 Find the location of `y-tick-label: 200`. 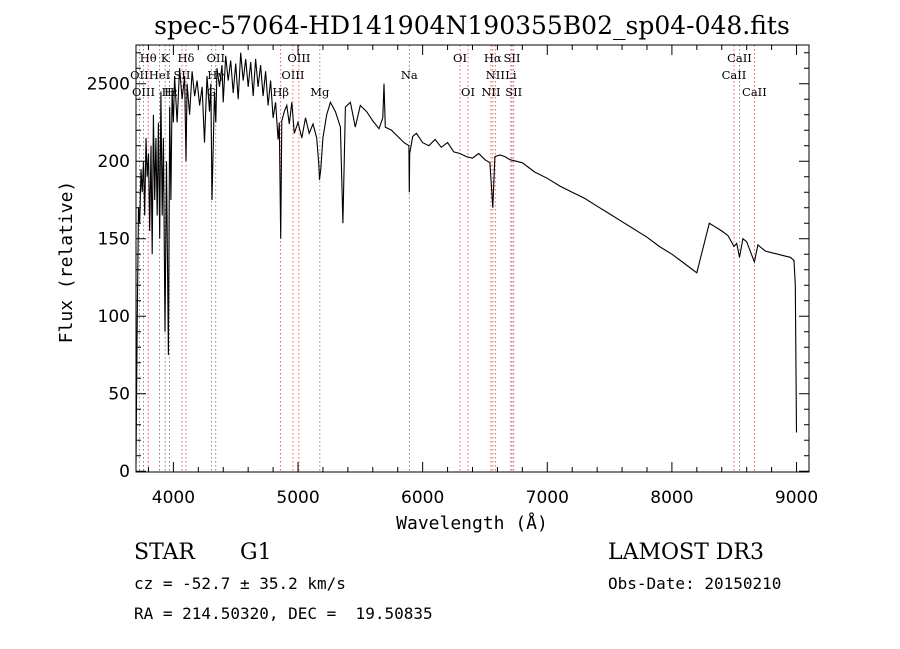

y-tick-label: 200 is located at coordinates (114, 162).